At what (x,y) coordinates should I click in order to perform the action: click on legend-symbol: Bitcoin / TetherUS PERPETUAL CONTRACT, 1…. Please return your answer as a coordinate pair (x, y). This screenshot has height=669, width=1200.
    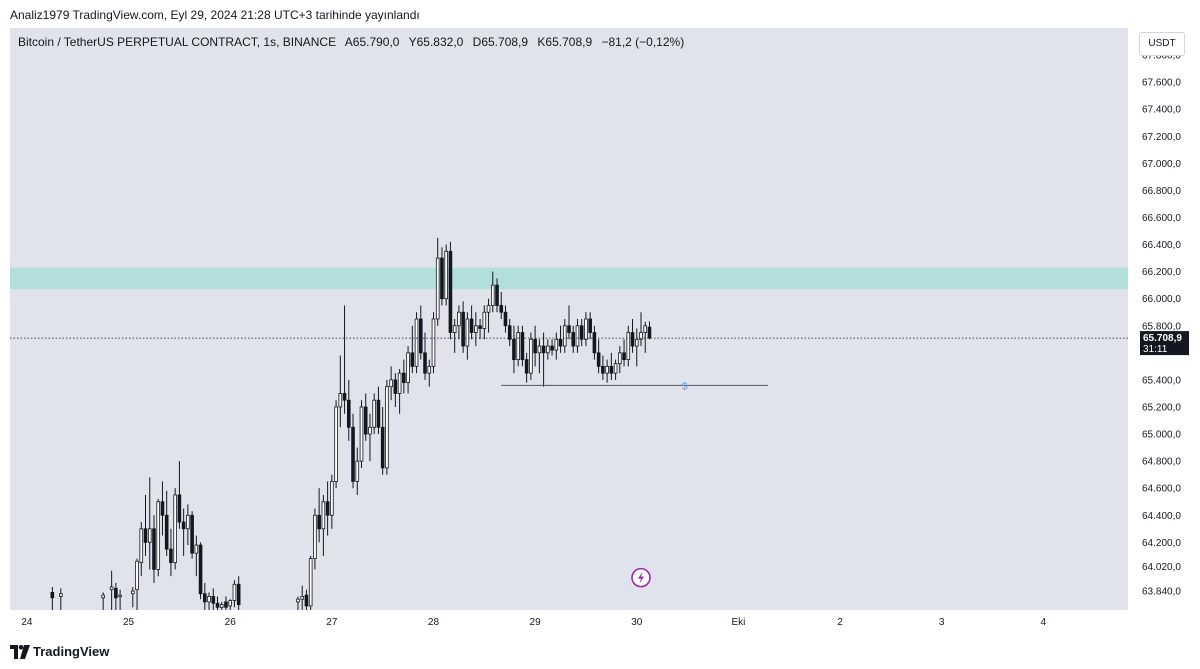
    Looking at the image, I should click on (177, 42).